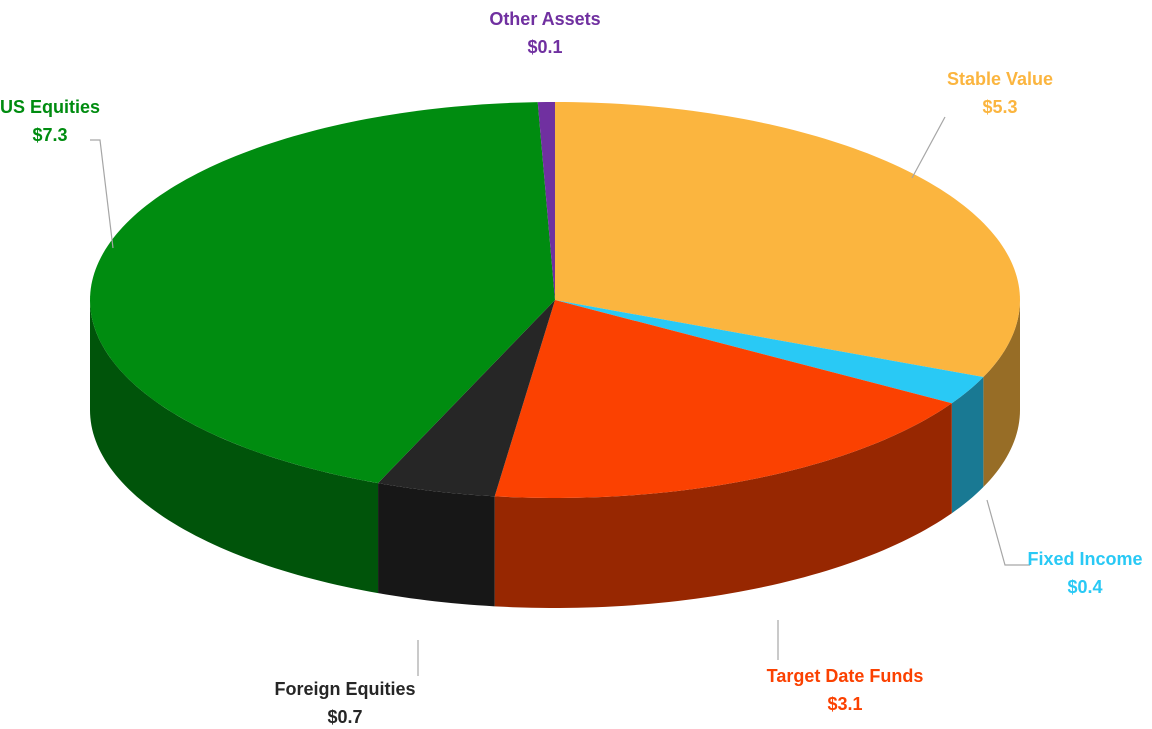 This screenshot has height=729, width=1152. Describe the element at coordinates (999, 107) in the screenshot. I see `slice-value-label: $5.3` at that location.